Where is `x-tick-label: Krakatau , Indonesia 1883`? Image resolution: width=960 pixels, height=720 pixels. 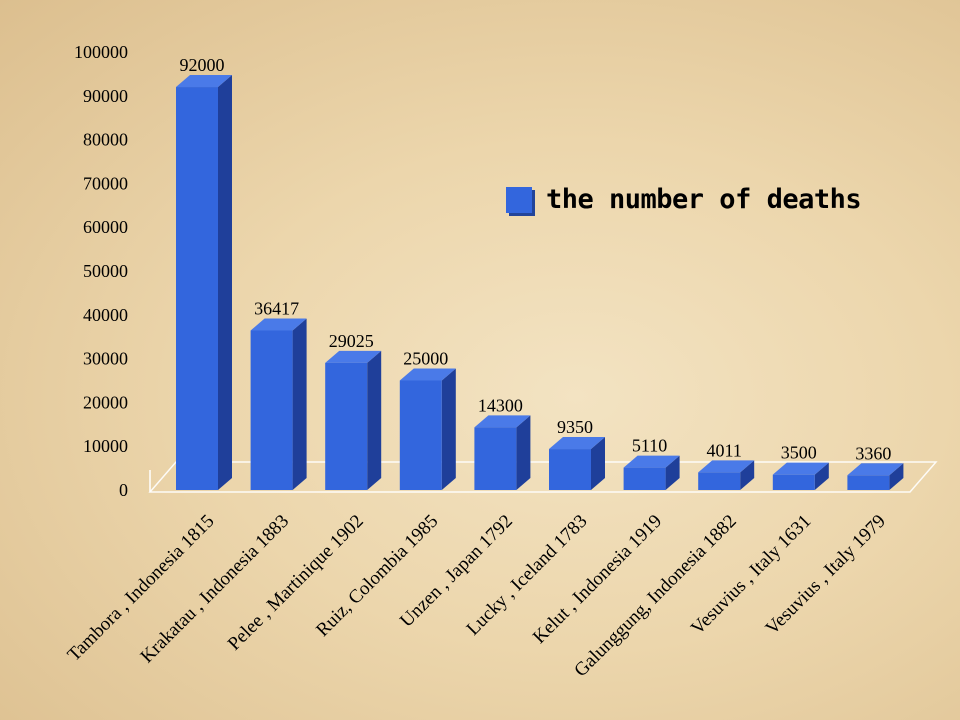
x-tick-label: Krakatau , Indonesia 1883 is located at coordinates (215, 589).